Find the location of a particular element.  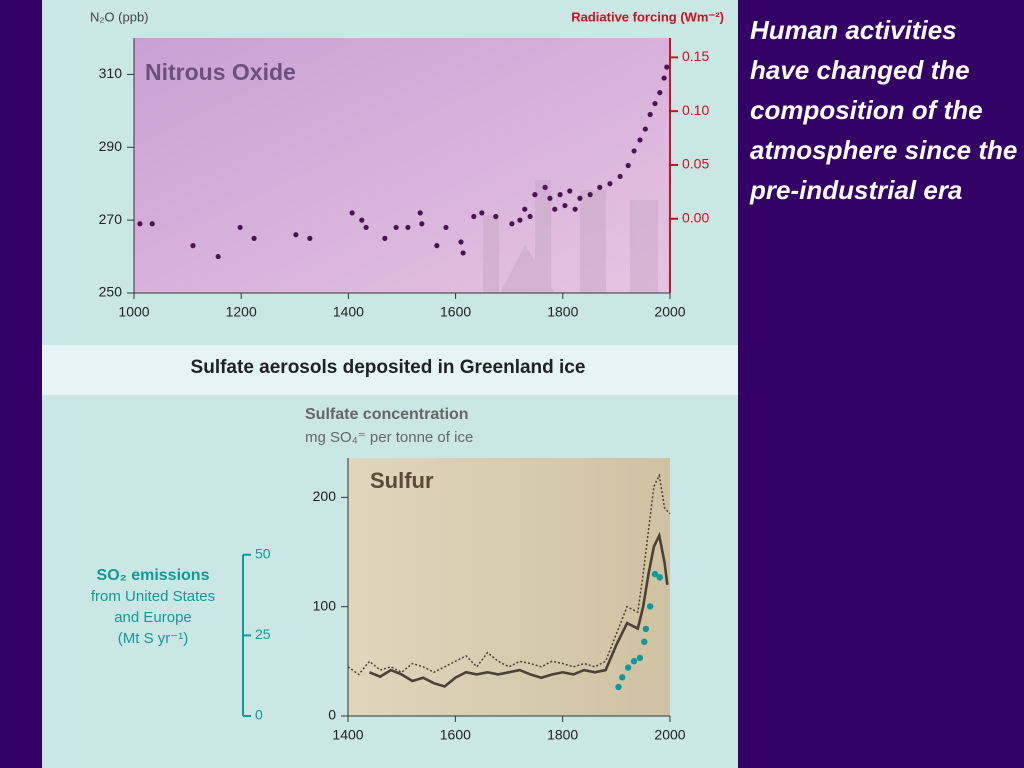

y-tick-label: 100 is located at coordinates (325, 605).